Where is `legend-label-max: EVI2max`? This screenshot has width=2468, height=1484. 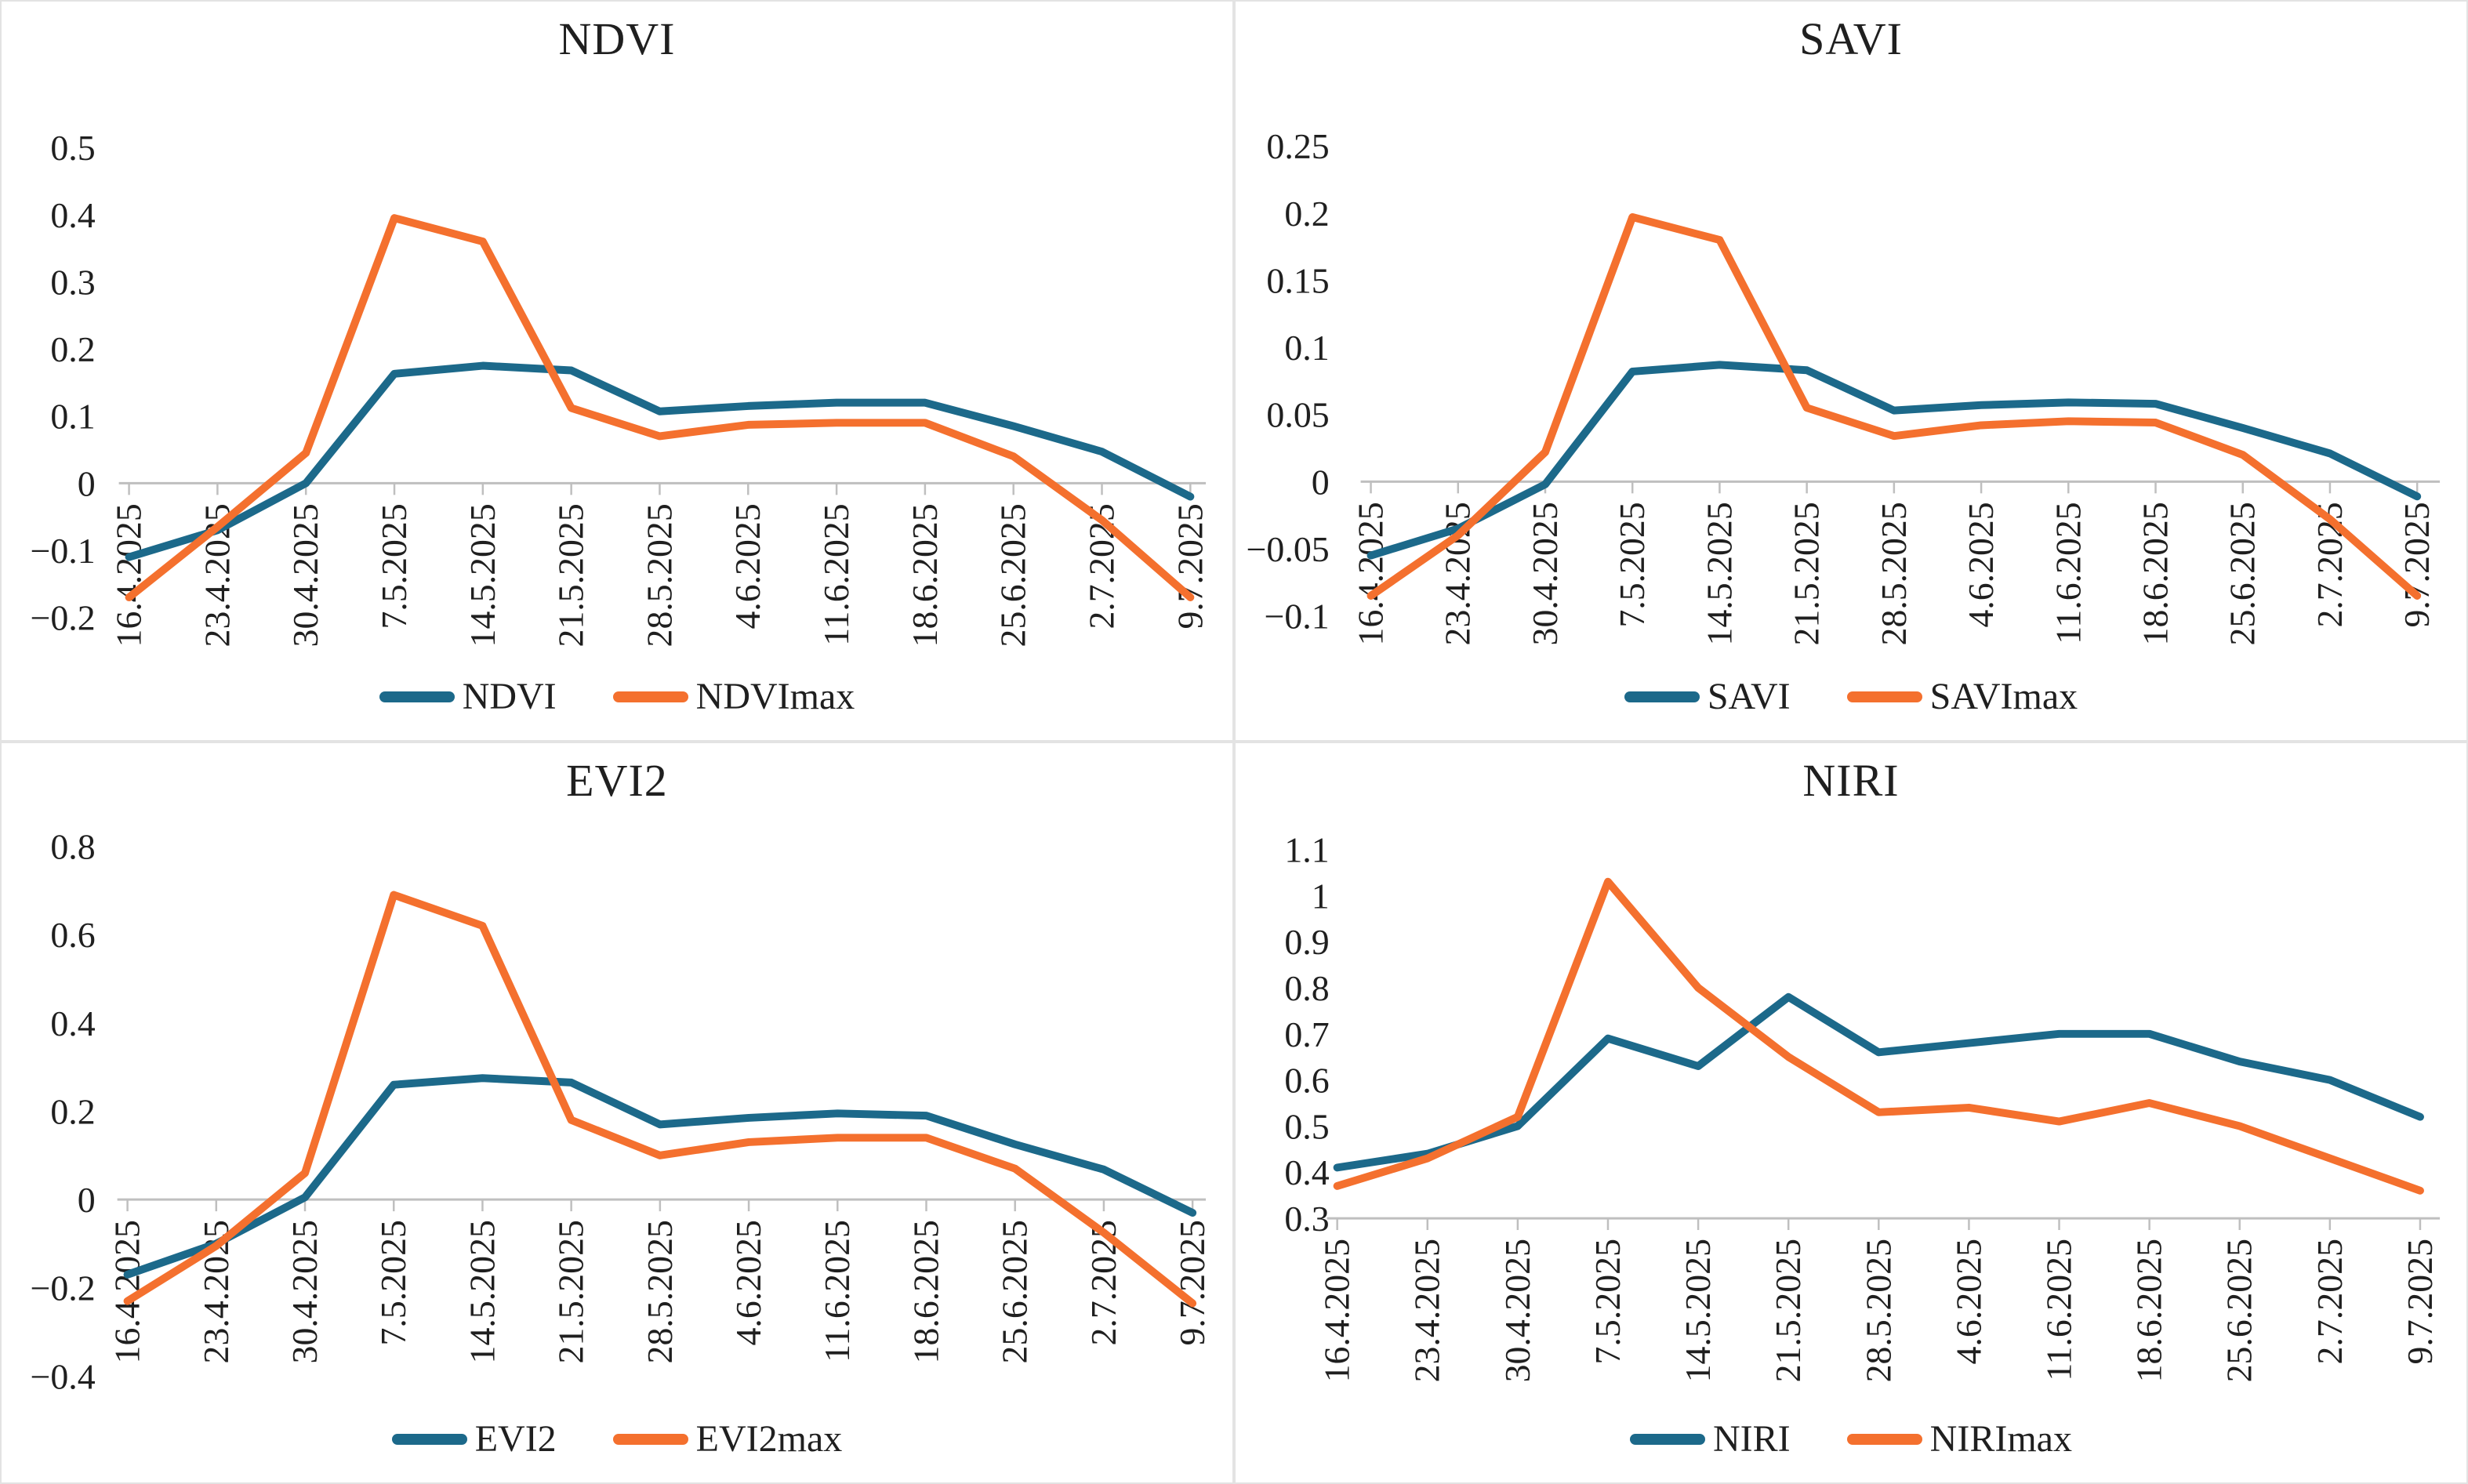
legend-label-max: EVI2max is located at coordinates (769, 1439).